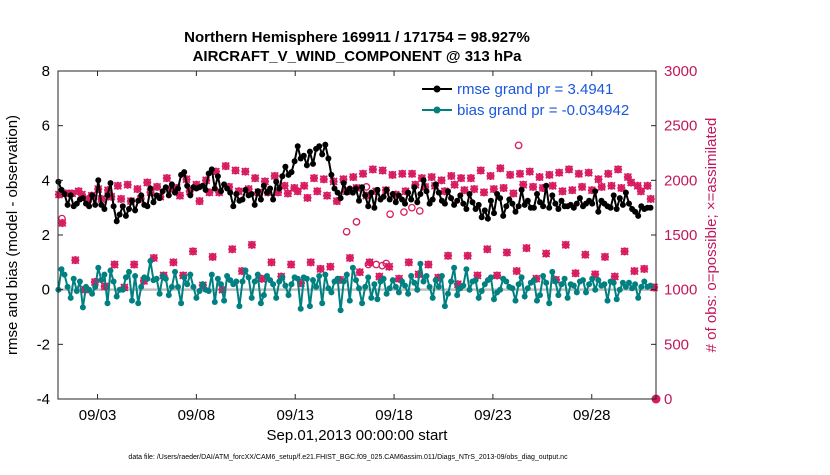 The image size is (830, 475). Describe the element at coordinates (46, 235) in the screenshot. I see `y-left-tick-label: 2` at that location.